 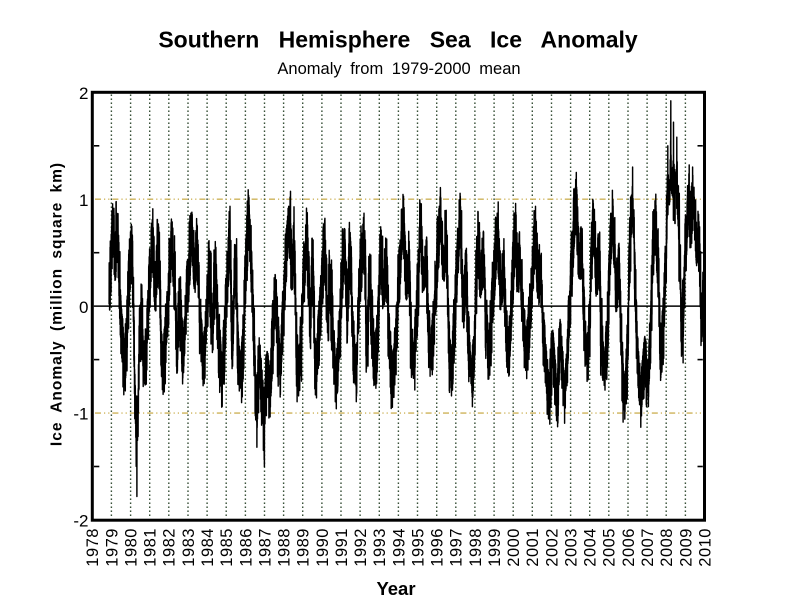 I want to click on svg-text: 1998, so click(x=476, y=547).